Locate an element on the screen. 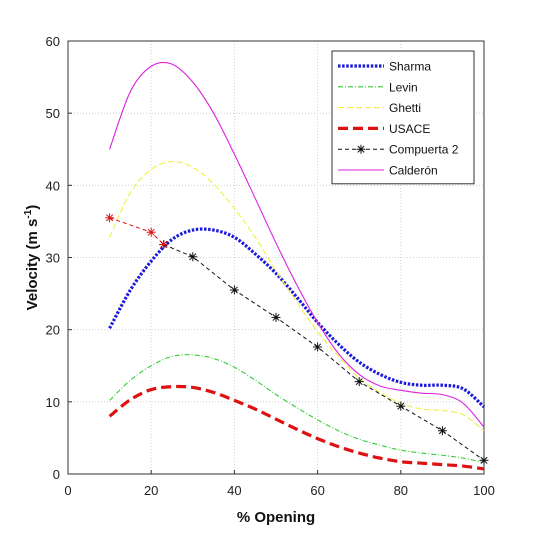 This screenshot has height=538, width=533. y-axis-label-main: Velocity (m s is located at coordinates (32, 265).